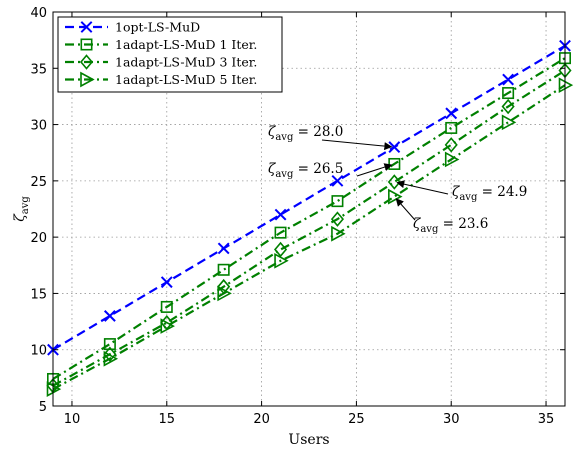 This screenshot has height=450, width=575. What do you see at coordinates (38, 13) in the screenshot?
I see `y-tick-label: 40` at bounding box center [38, 13].